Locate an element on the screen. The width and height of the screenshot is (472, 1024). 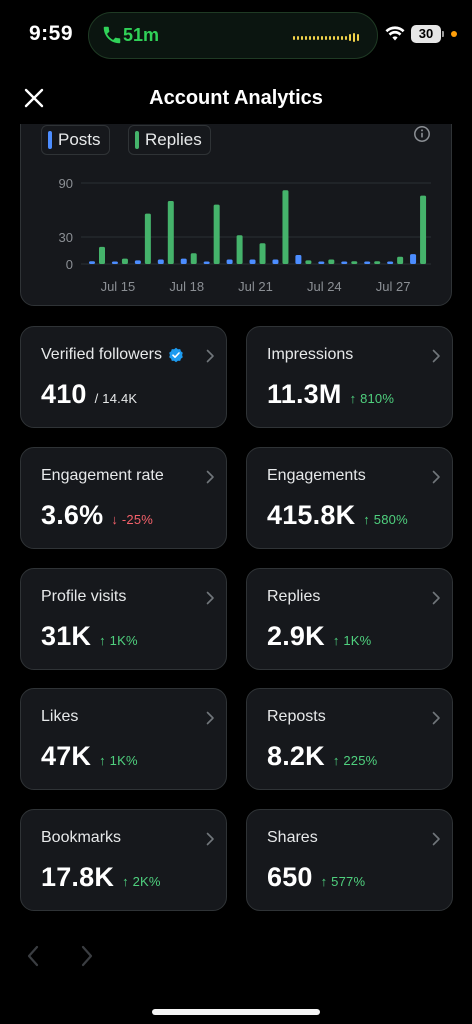
metric-label-row: Profile visits is located at coordinates (83, 597).